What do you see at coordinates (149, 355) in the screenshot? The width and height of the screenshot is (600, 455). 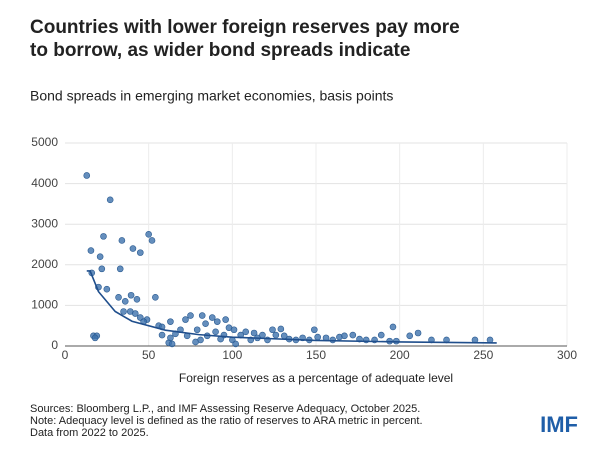 I see `x-tick-label: 50` at bounding box center [149, 355].